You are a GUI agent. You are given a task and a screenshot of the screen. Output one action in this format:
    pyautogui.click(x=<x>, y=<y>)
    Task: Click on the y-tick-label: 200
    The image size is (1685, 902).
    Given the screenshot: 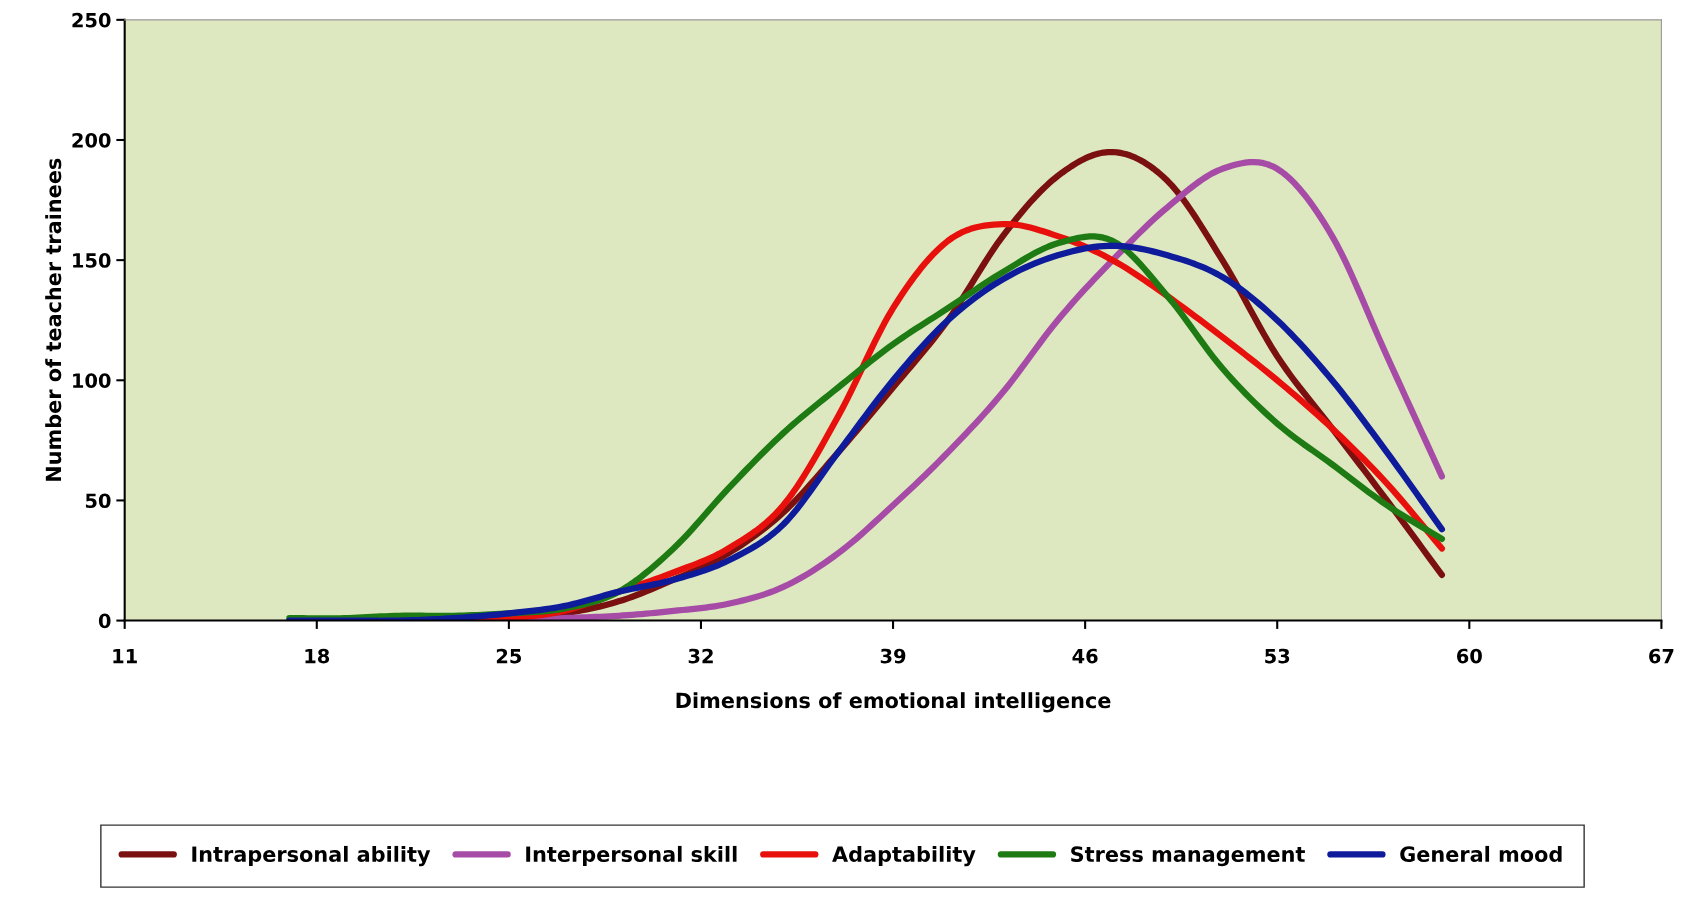 What is the action you would take?
    pyautogui.click(x=91, y=140)
    